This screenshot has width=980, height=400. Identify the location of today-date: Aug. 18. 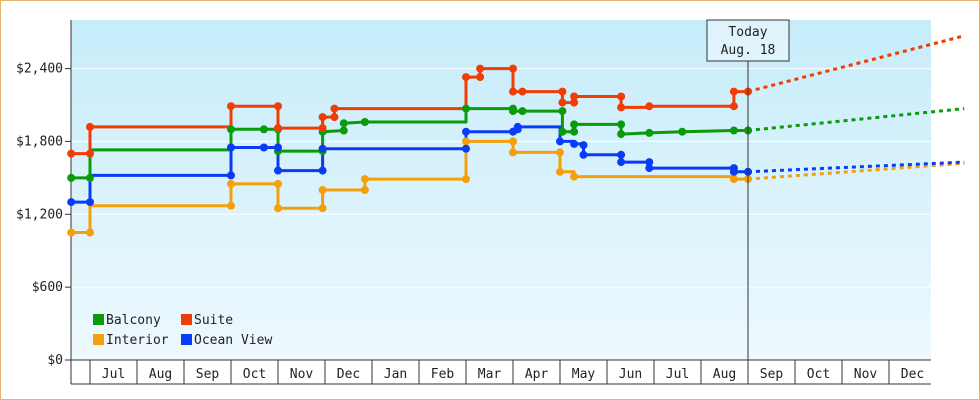
(748, 50).